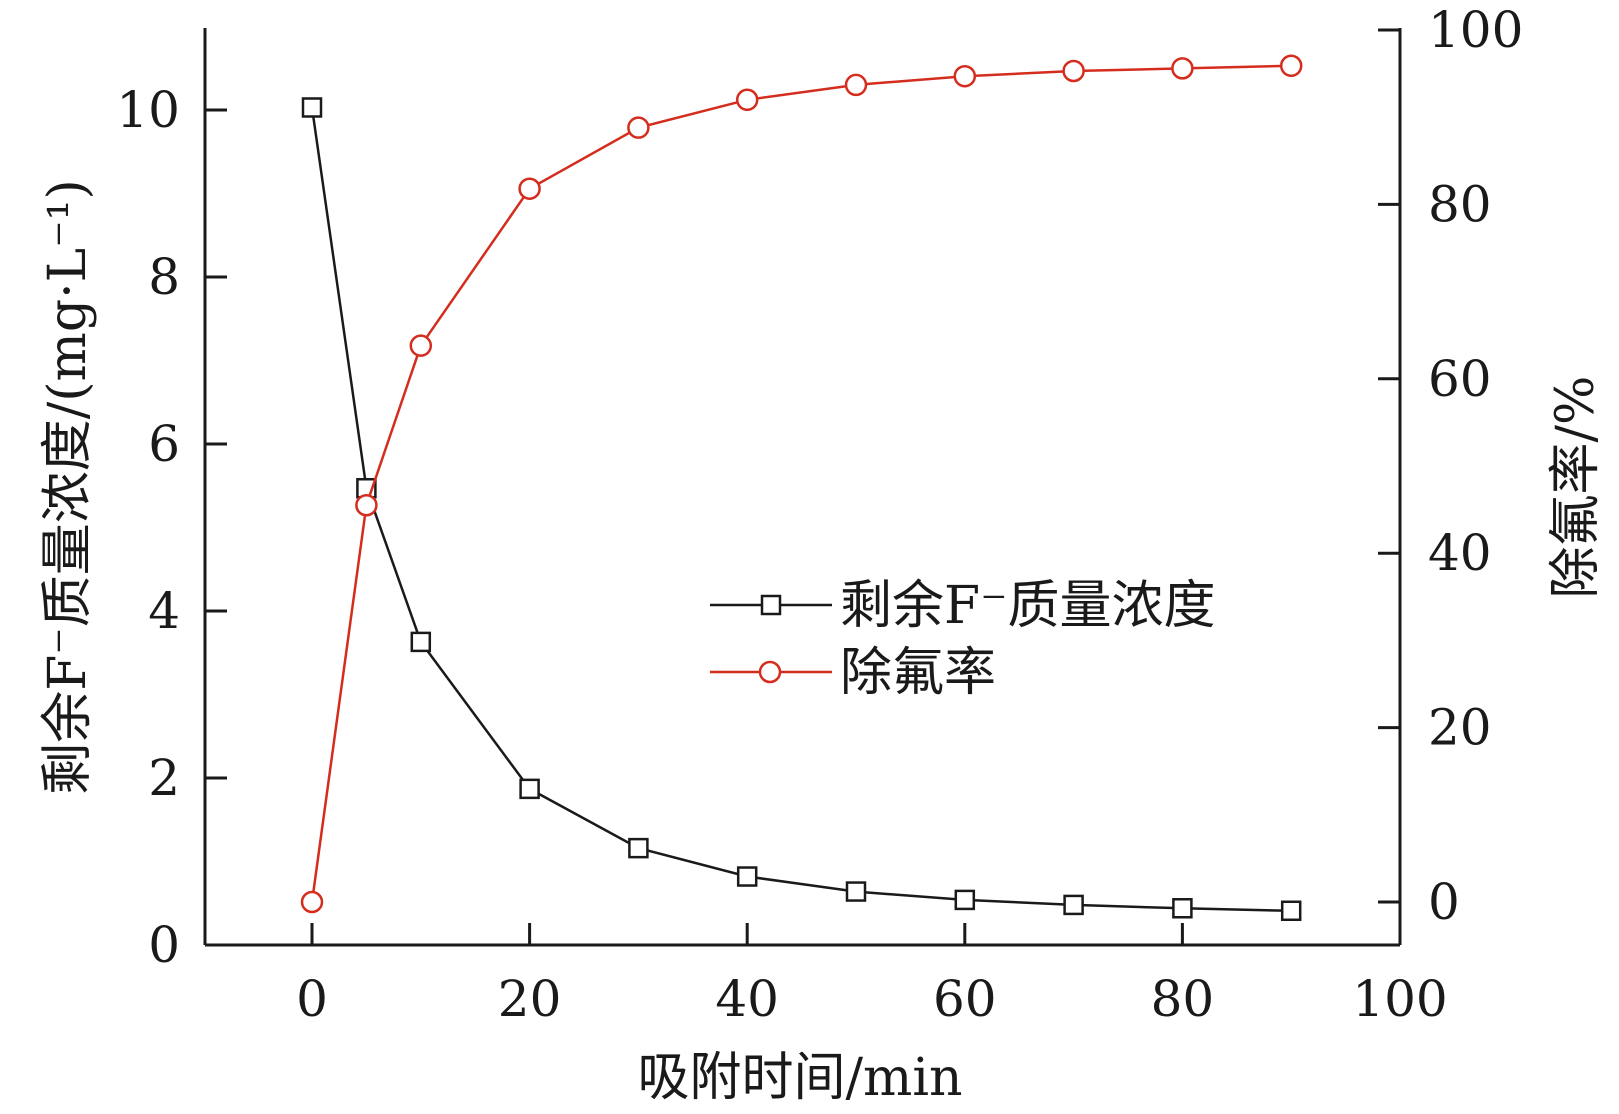 This screenshot has width=1619, height=1114. I want to click on x-tick-label: 80, so click(1183, 999).